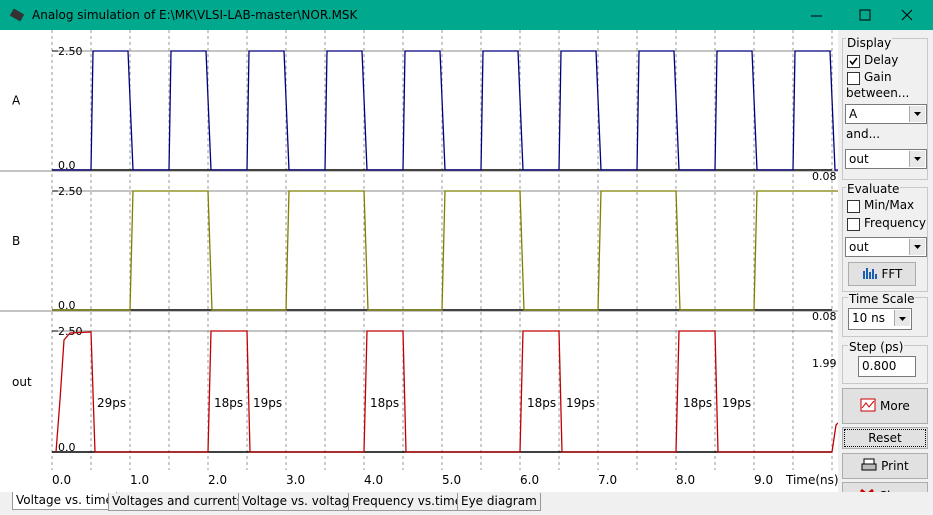  What do you see at coordinates (139, 480) in the screenshot?
I see `time-tick-label: 1.0` at bounding box center [139, 480].